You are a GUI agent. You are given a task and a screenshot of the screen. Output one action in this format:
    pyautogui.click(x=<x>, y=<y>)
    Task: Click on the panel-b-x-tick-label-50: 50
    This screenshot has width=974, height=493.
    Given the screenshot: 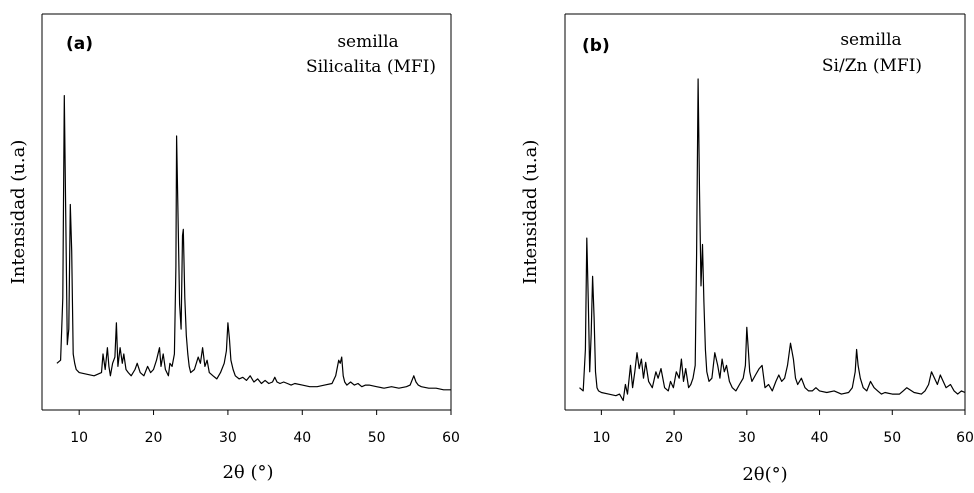 What is the action you would take?
    pyautogui.click(x=892, y=438)
    